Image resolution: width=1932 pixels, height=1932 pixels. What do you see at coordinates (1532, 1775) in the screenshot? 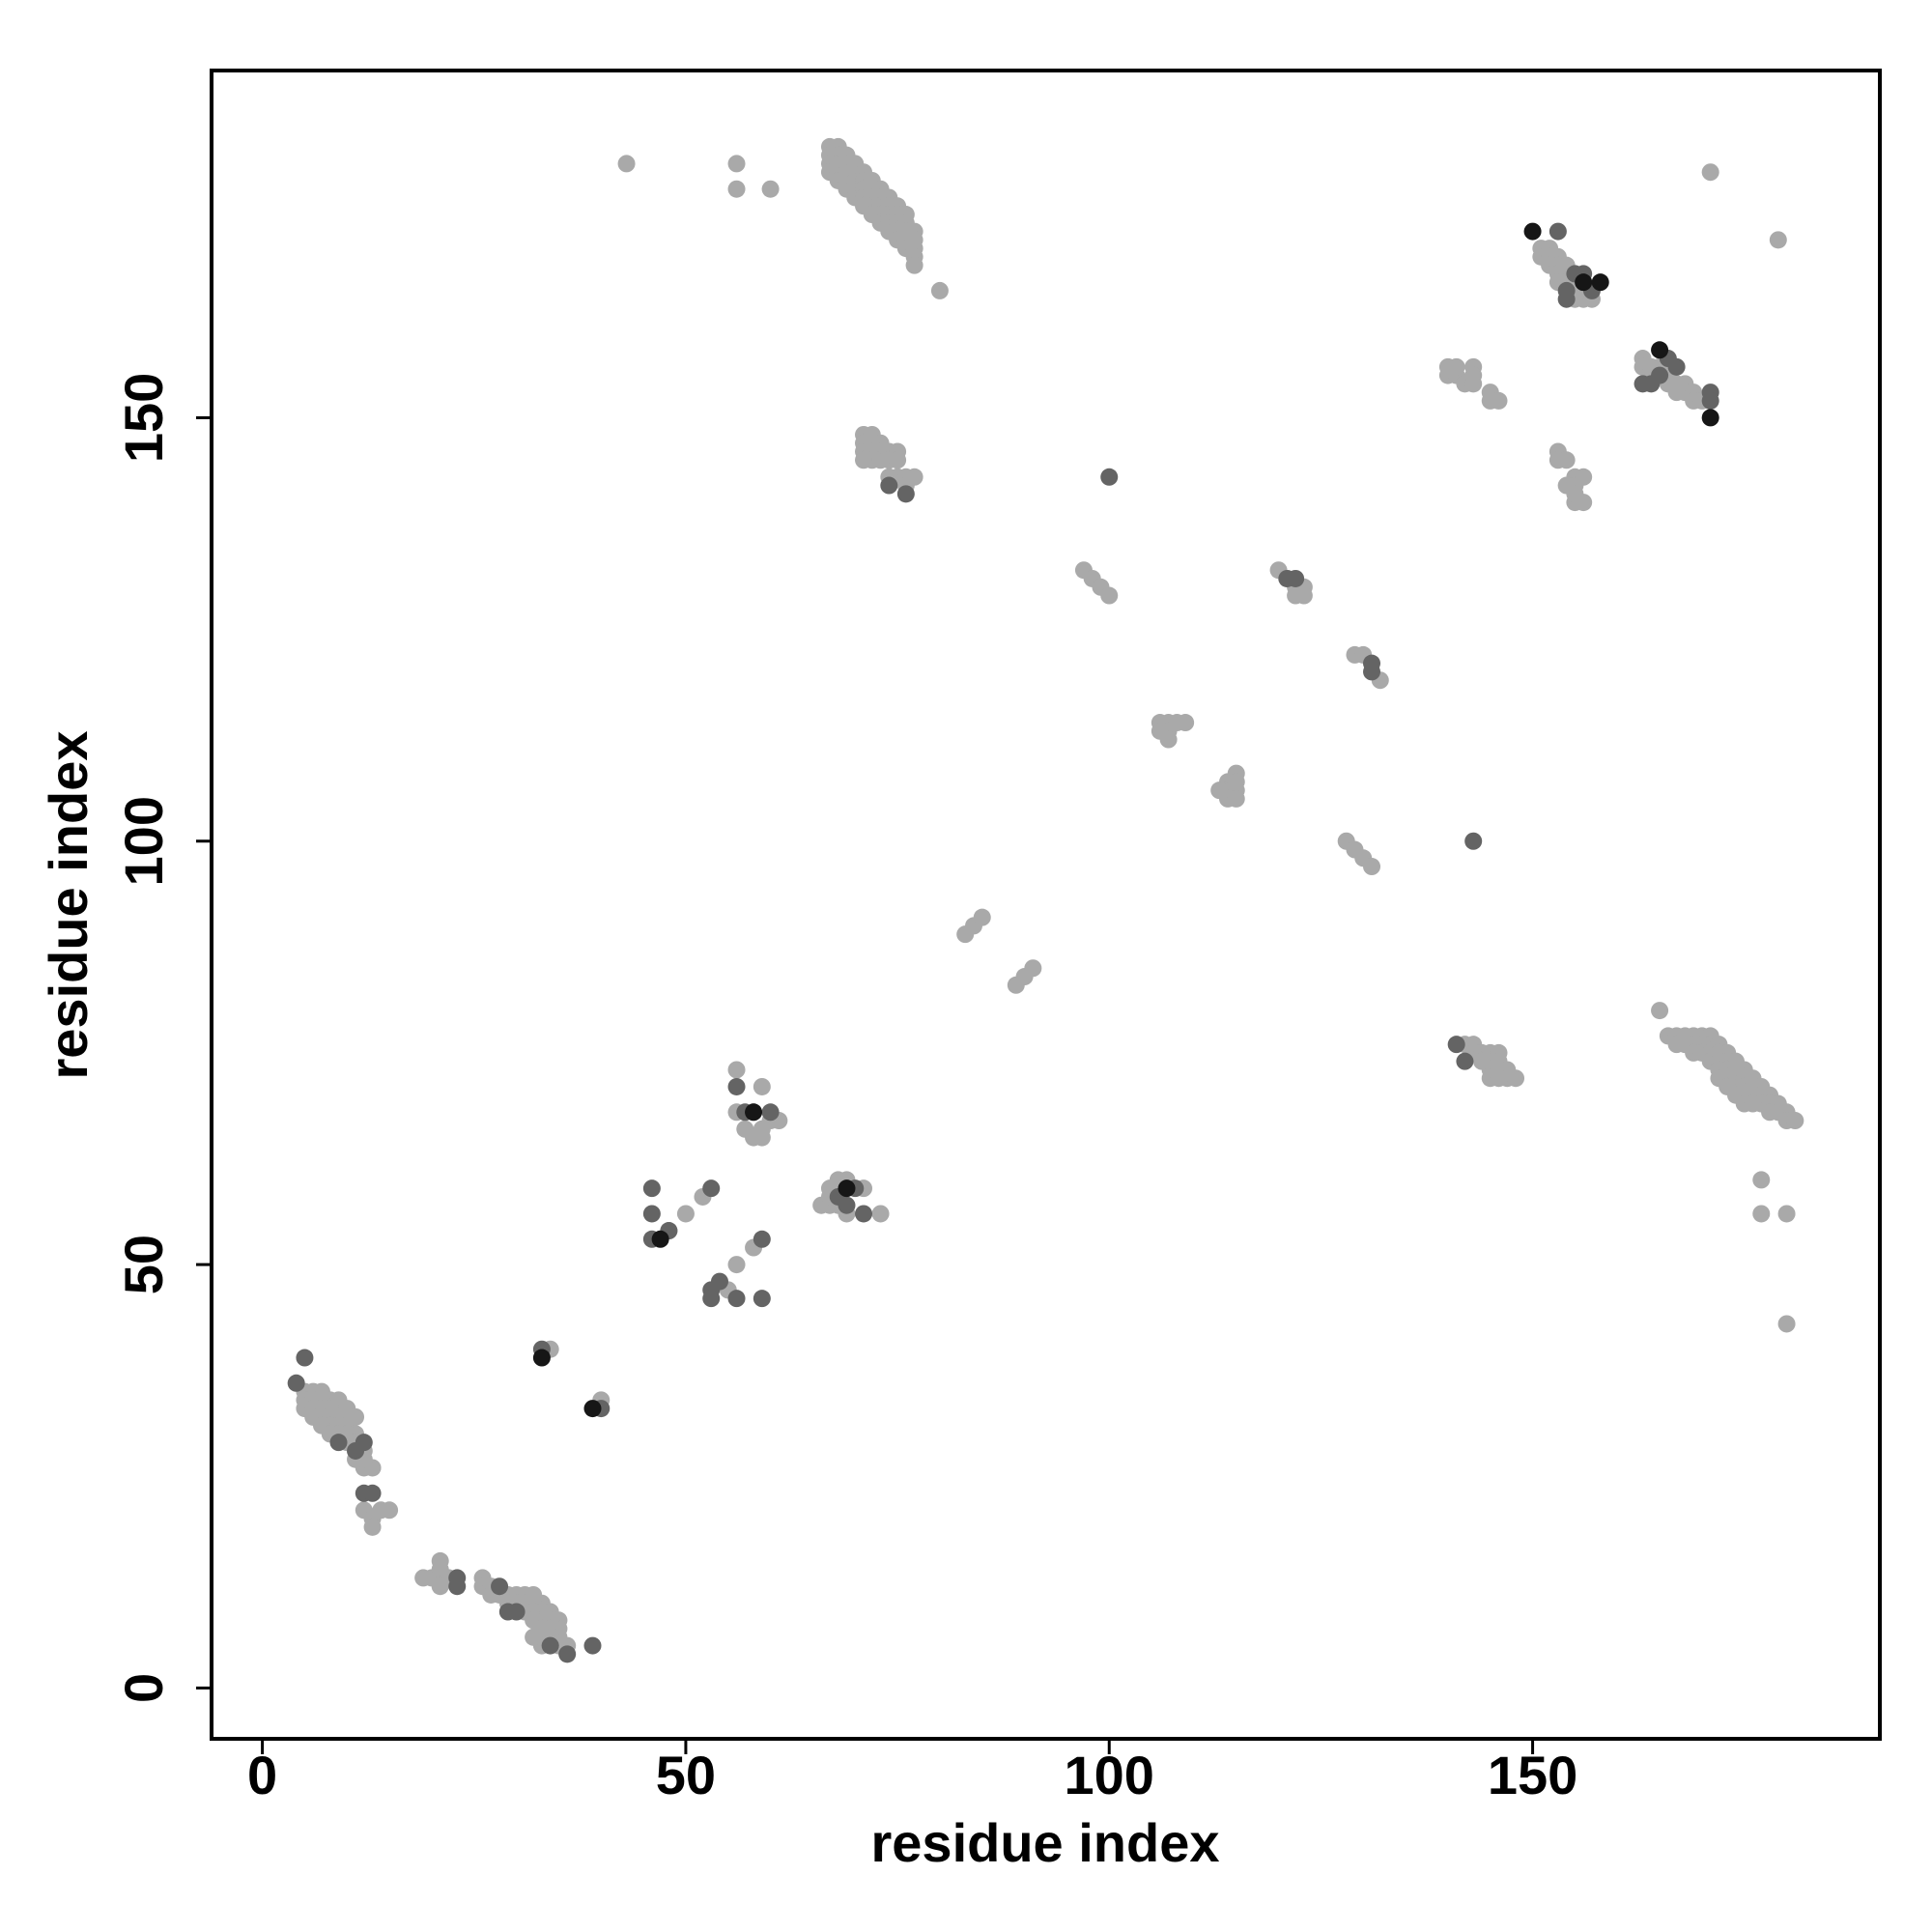
I see `x-tick-label: 150` at bounding box center [1532, 1775].